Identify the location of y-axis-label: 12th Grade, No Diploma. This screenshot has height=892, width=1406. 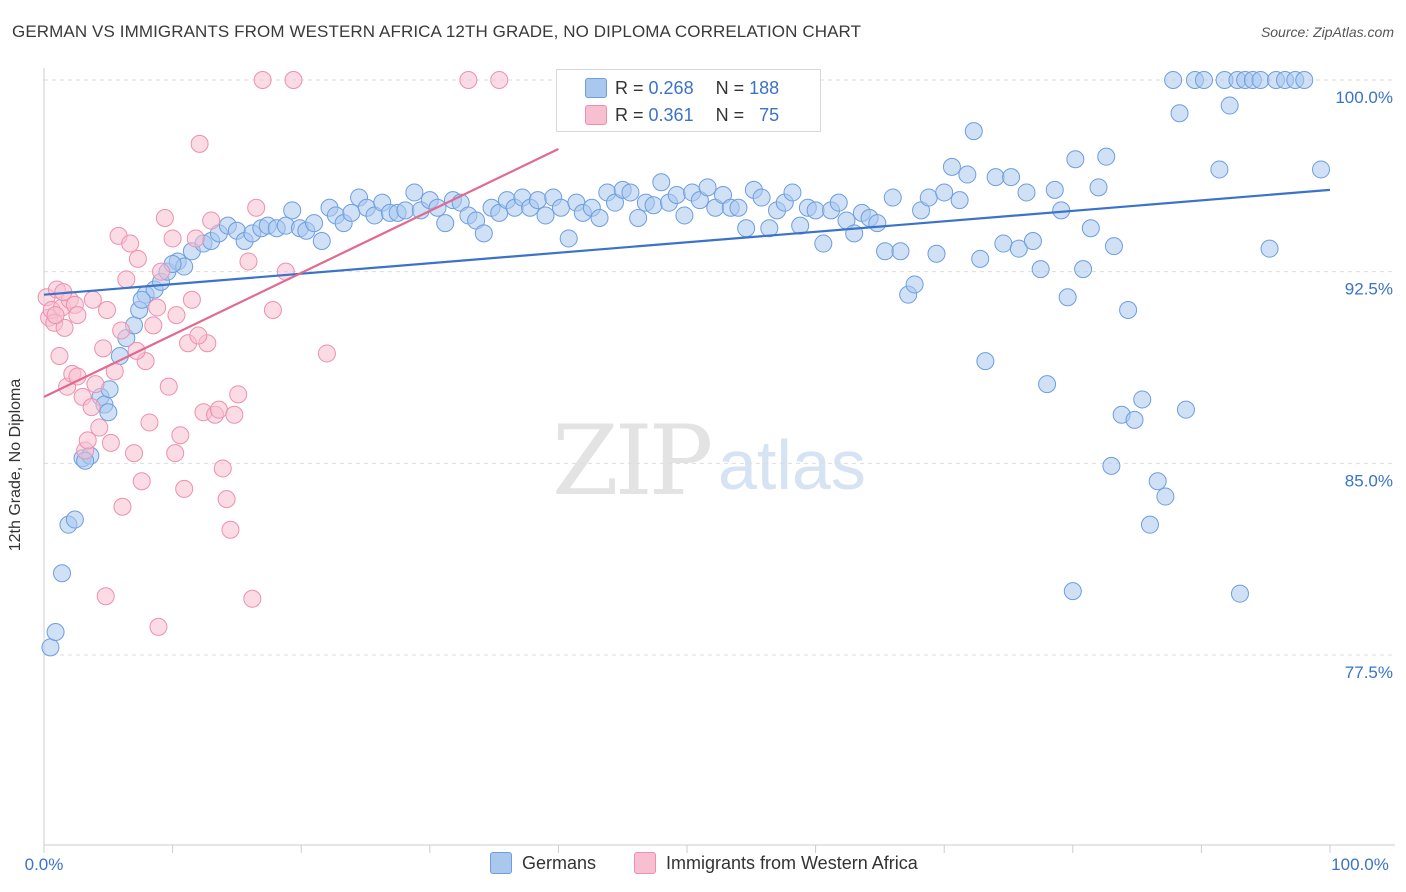
(15, 465).